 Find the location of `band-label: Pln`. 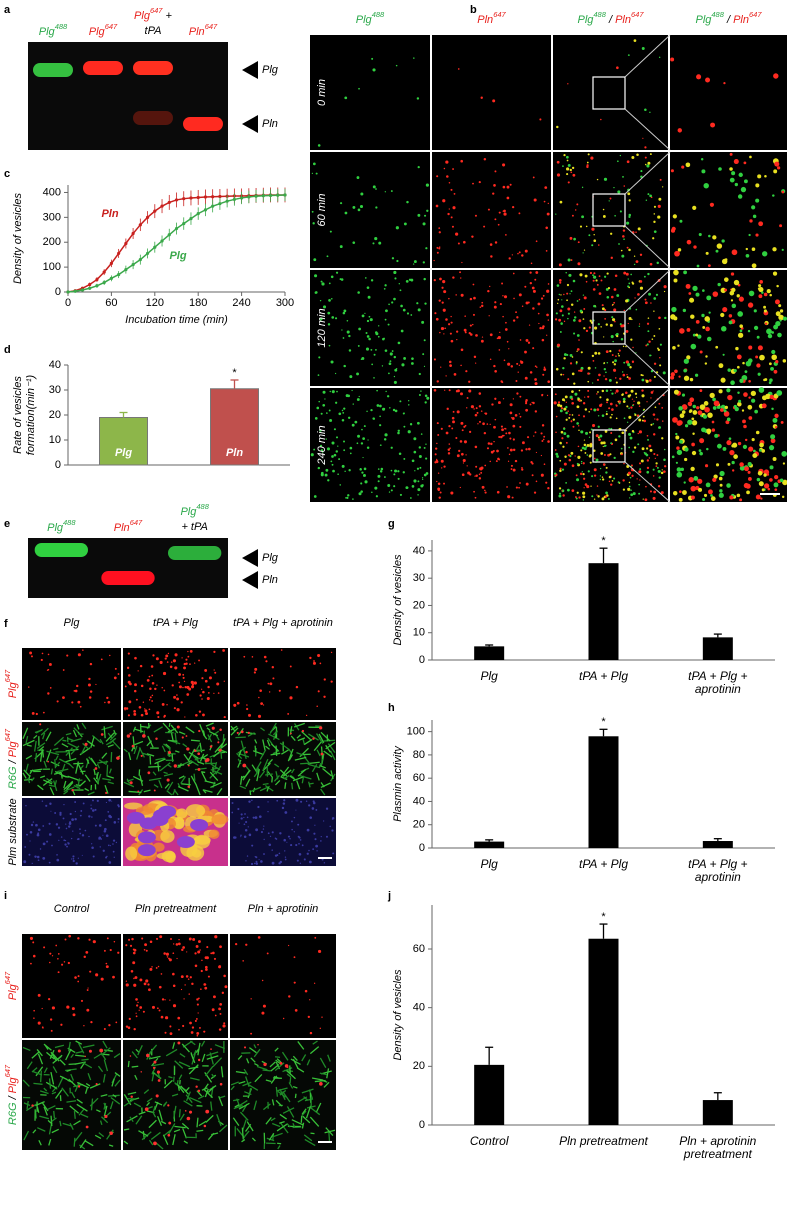

band-label: Pln is located at coordinates (270, 124).